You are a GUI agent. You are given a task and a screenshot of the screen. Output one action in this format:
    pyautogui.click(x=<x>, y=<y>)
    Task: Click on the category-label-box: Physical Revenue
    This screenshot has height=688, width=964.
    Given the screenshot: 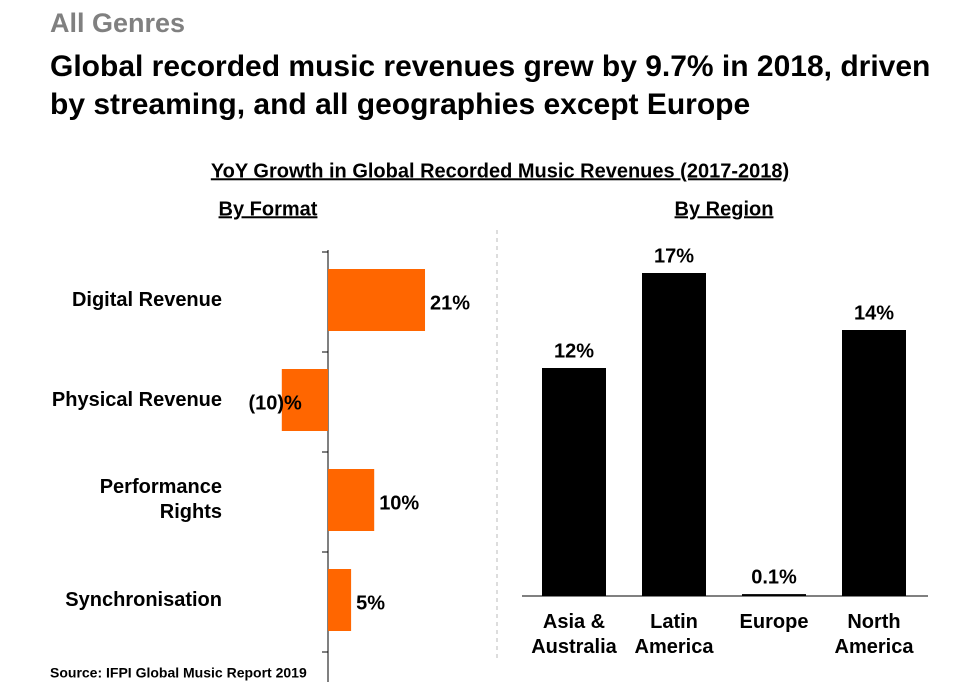 What is the action you would take?
    pyautogui.click(x=136, y=399)
    